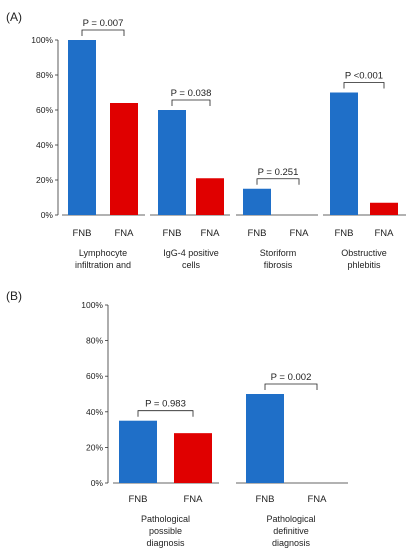 The height and width of the screenshot is (550, 412). What do you see at coordinates (278, 265) in the screenshot?
I see `group-label: fibrosis` at bounding box center [278, 265].